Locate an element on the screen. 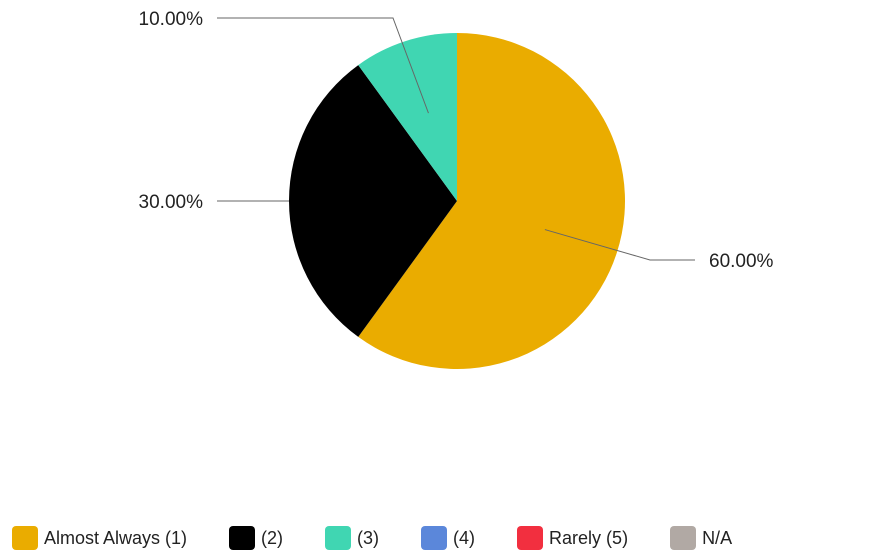 The image size is (877, 556). legend-label: Almost Always (1) is located at coordinates (116, 537).